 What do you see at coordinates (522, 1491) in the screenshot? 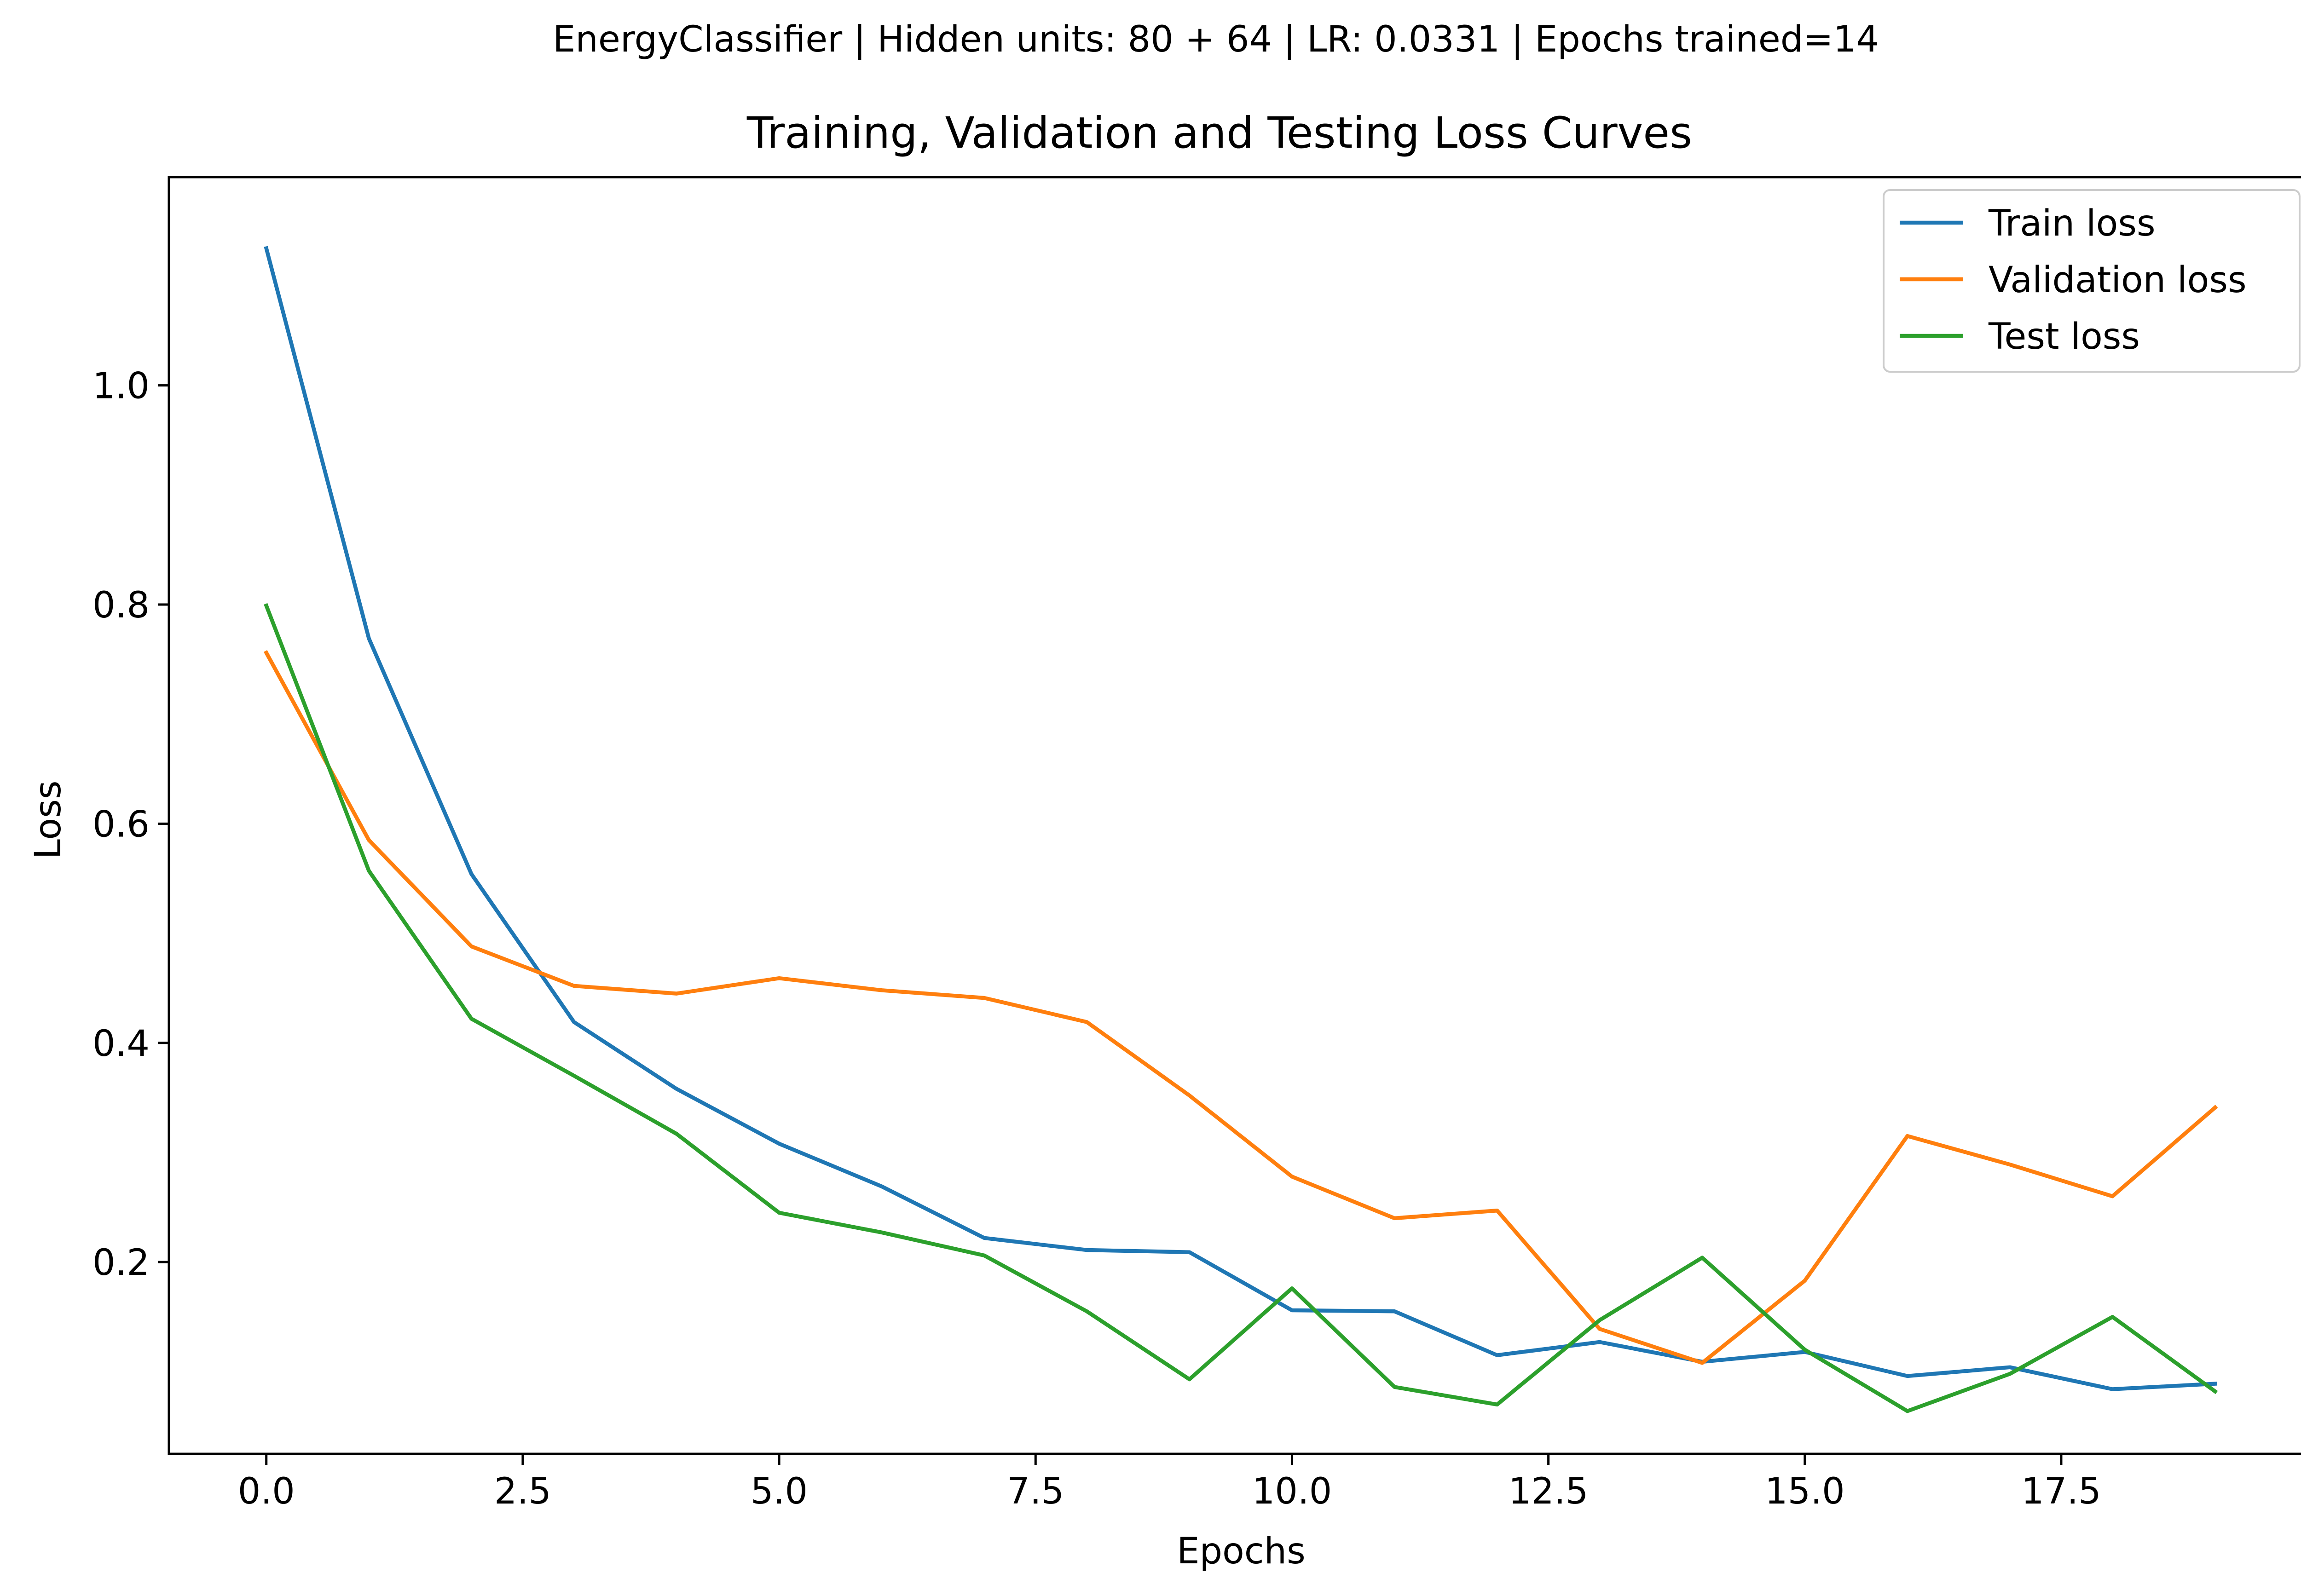
I see `x-tick-label: 2.5` at bounding box center [522, 1491].